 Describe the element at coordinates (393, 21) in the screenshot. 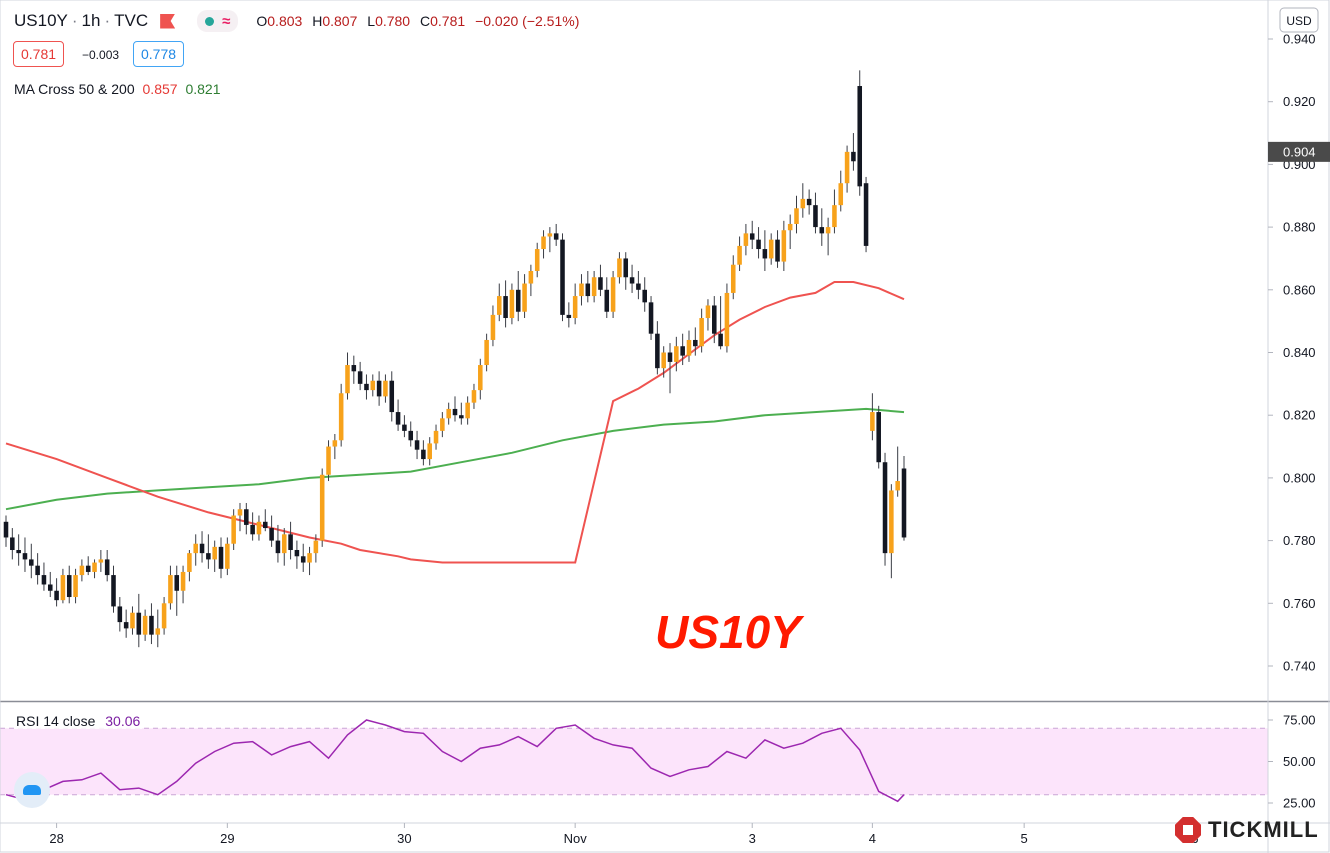

I see `low-value: 0.780` at that location.